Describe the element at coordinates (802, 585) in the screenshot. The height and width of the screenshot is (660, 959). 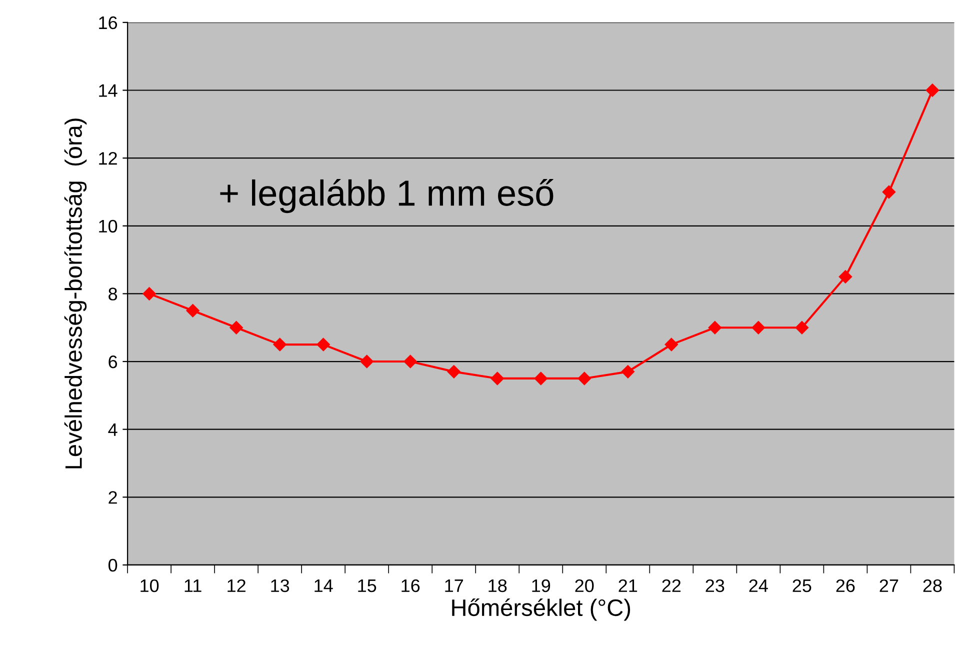
I see `x-tick-label: 25` at that location.